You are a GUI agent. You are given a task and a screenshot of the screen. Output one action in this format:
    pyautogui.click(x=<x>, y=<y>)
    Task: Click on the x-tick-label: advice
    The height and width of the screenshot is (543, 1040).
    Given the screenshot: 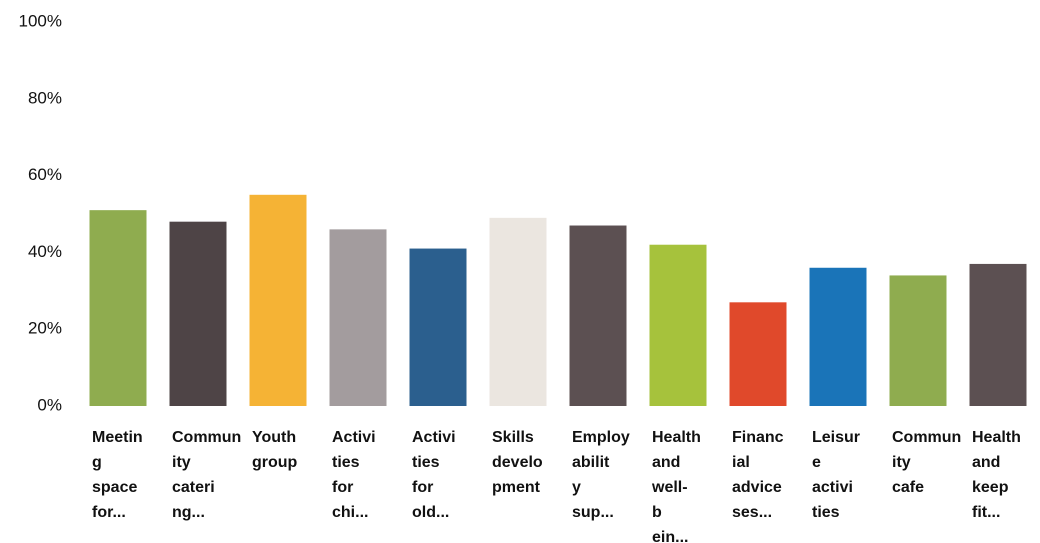 What is the action you would take?
    pyautogui.click(x=757, y=487)
    